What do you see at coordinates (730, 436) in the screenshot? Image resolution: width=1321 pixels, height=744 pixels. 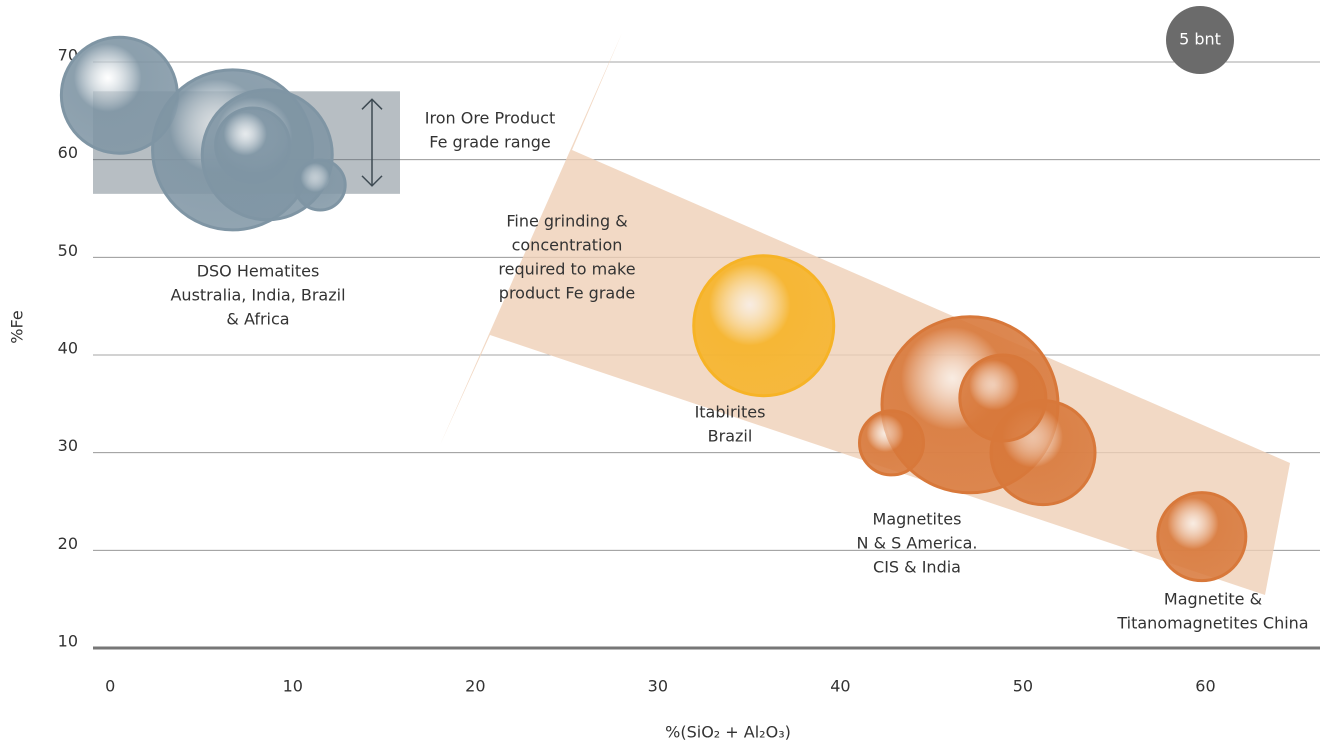 I see `series-label: Brazil` at bounding box center [730, 436].